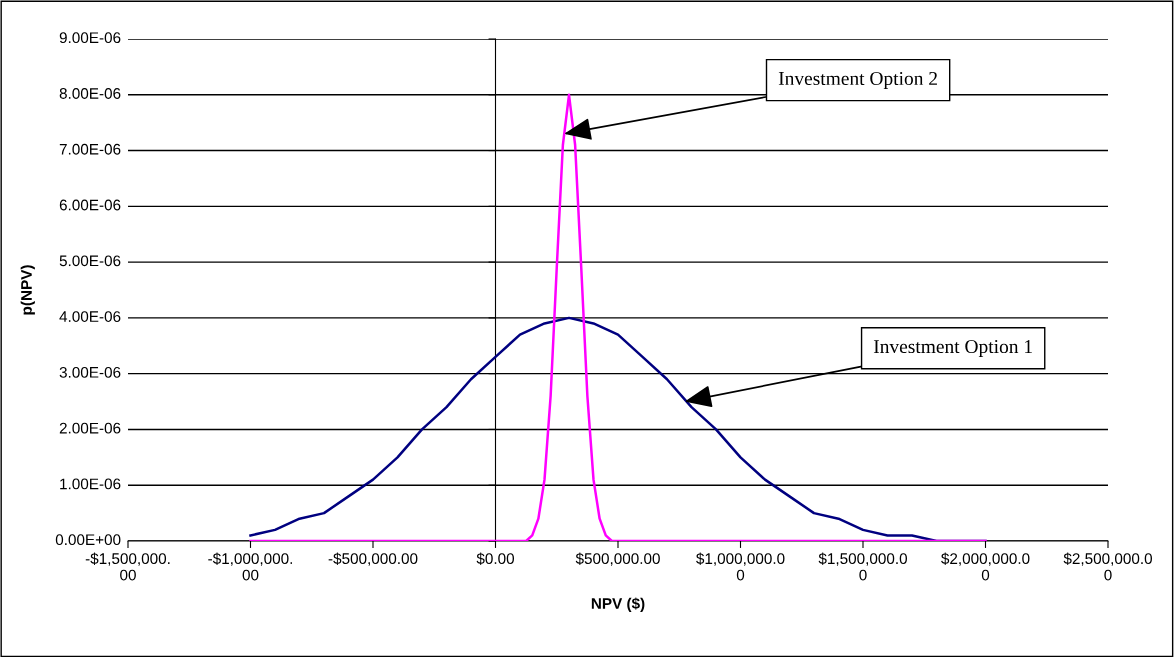  I want to click on annotation: Investment Option 2, so click(857, 80).